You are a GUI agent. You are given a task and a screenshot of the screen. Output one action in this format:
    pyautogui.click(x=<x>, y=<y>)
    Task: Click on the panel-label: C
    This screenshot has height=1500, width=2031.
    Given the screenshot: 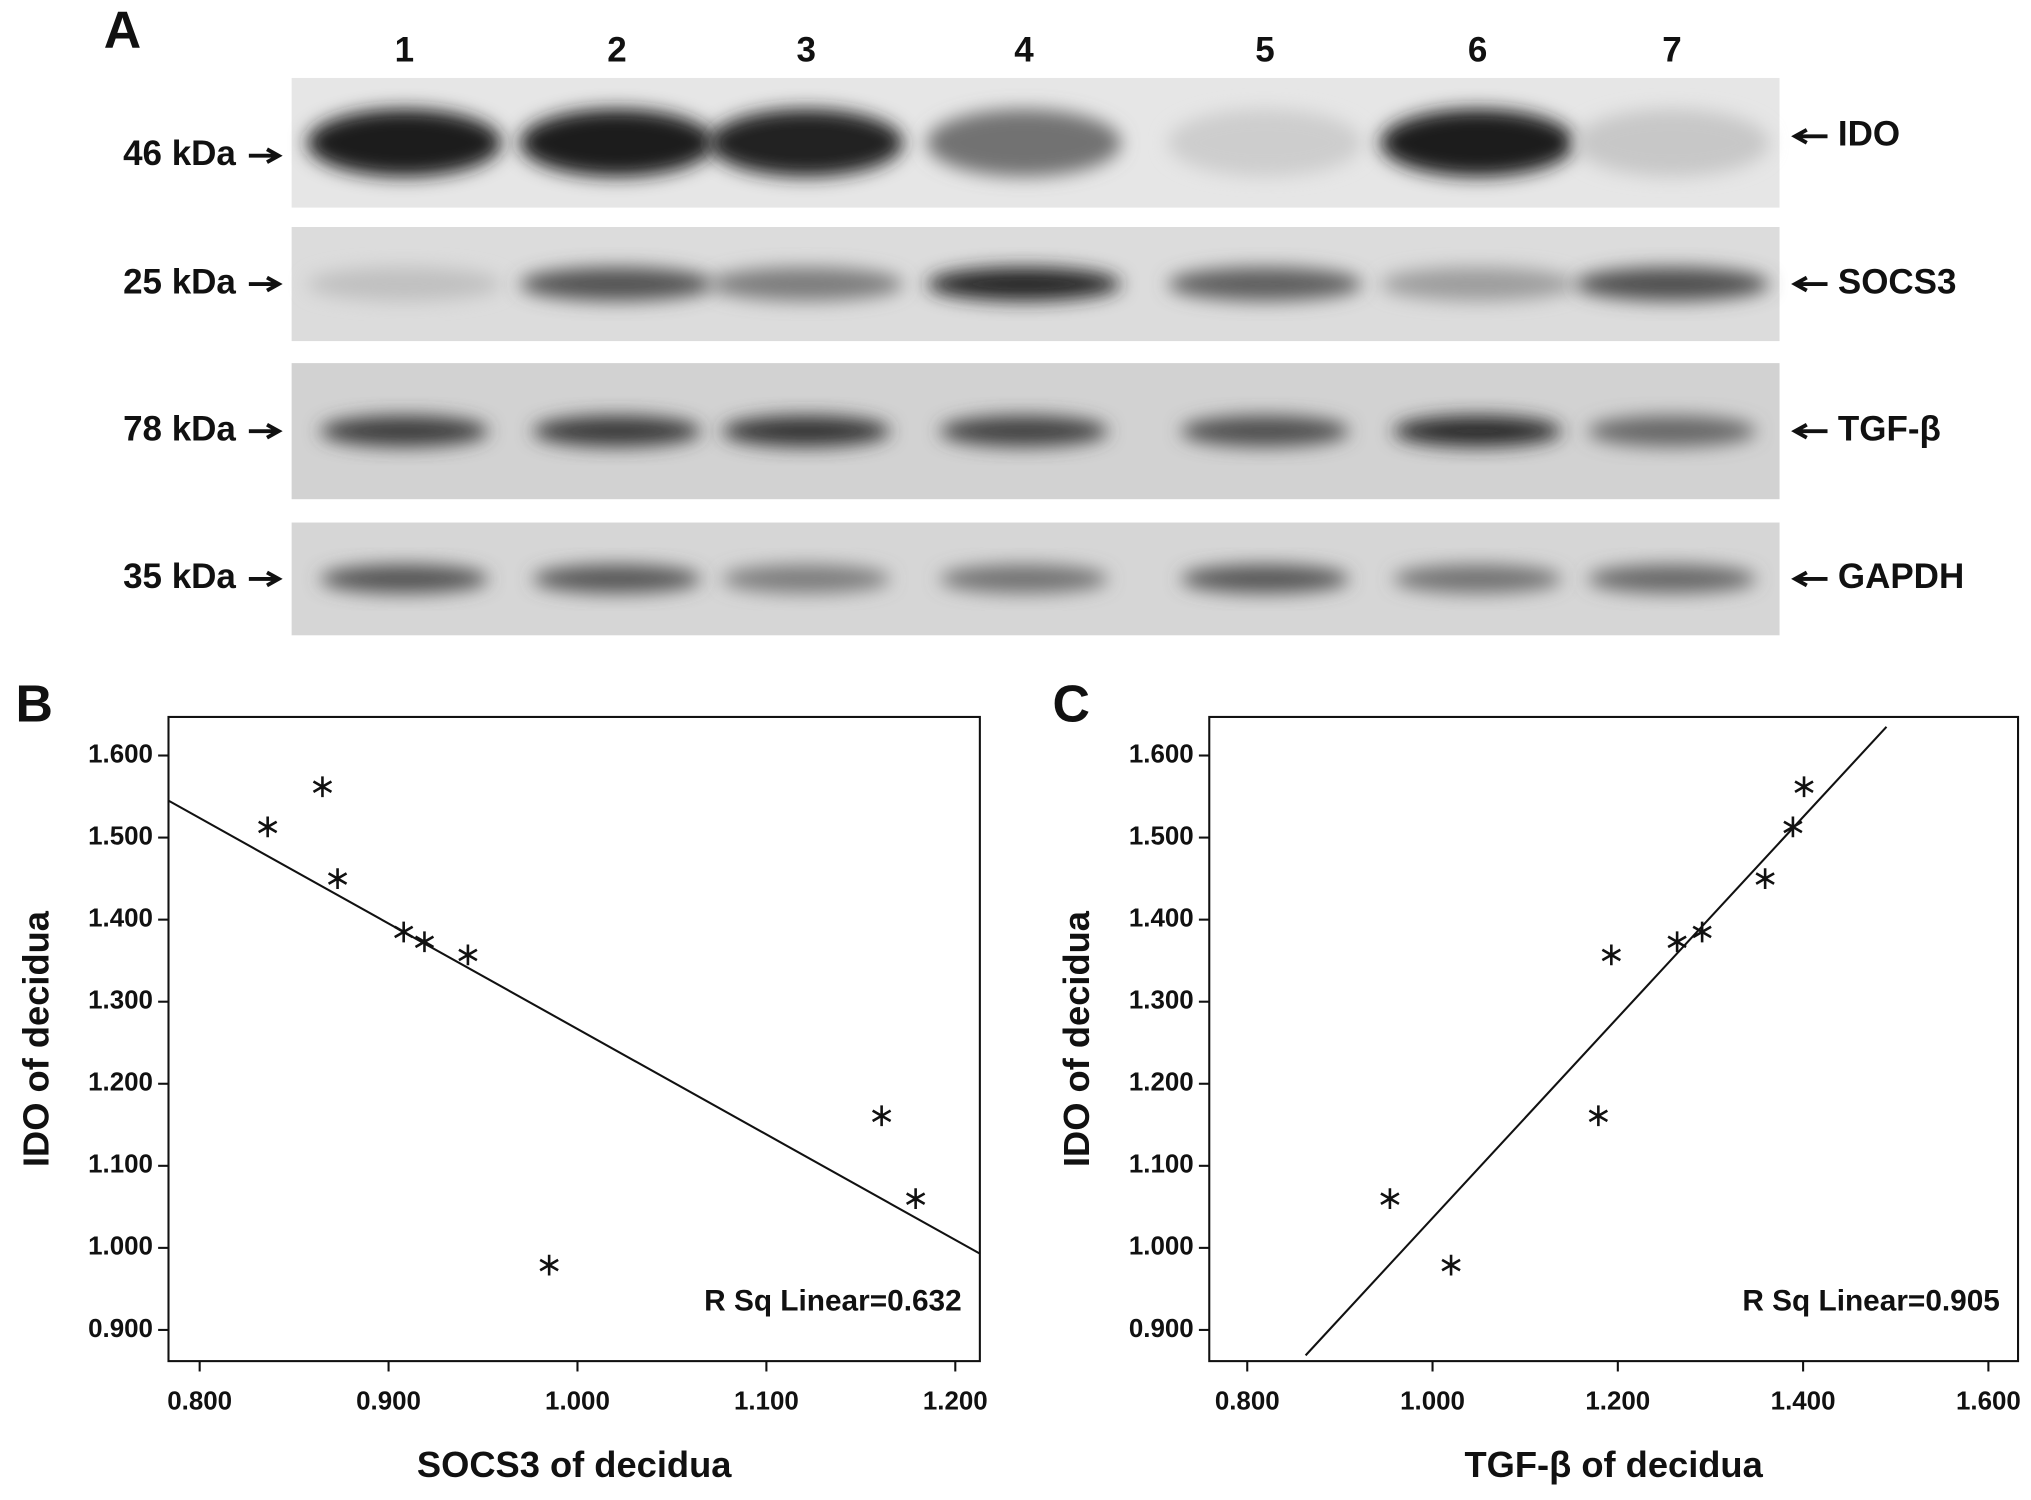 What is the action you would take?
    pyautogui.click(x=1070, y=704)
    